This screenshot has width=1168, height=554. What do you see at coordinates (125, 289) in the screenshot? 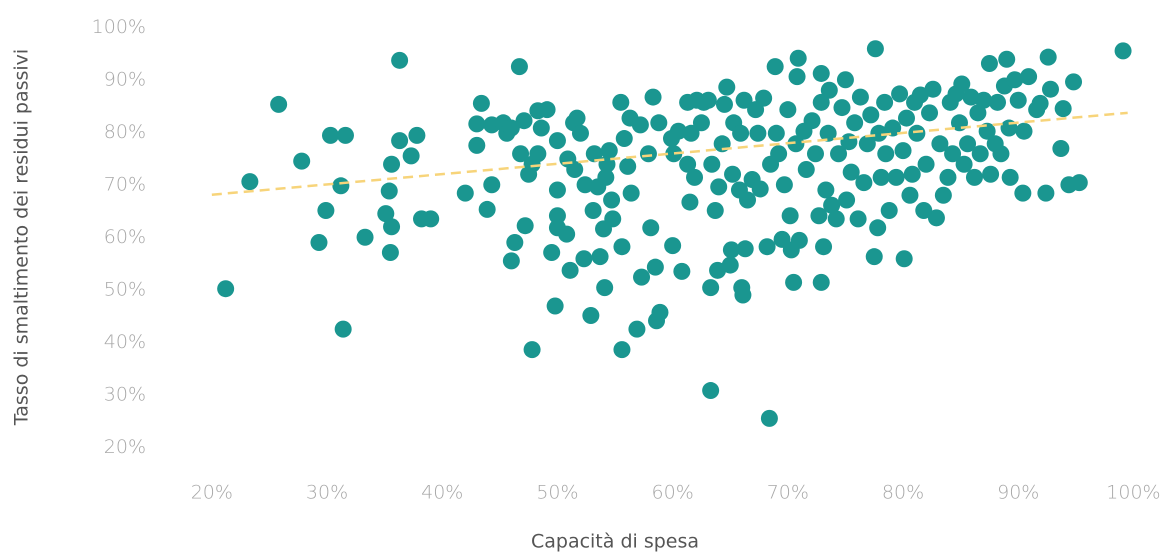
I see `y-tick-label: 50%` at bounding box center [125, 289].